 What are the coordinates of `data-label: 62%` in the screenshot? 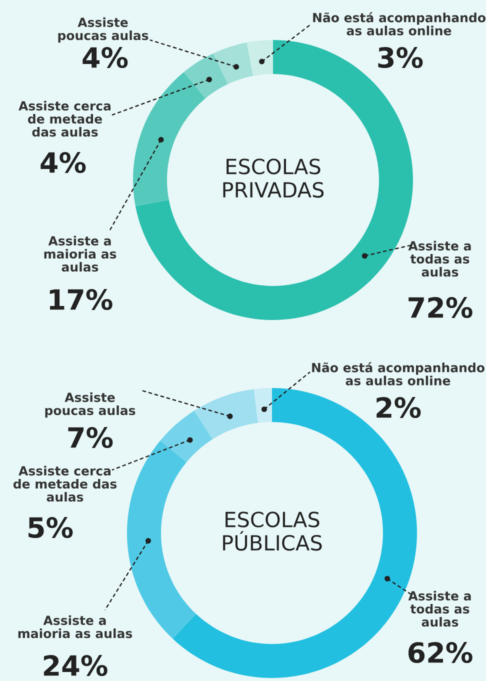 It's located at (440, 653).